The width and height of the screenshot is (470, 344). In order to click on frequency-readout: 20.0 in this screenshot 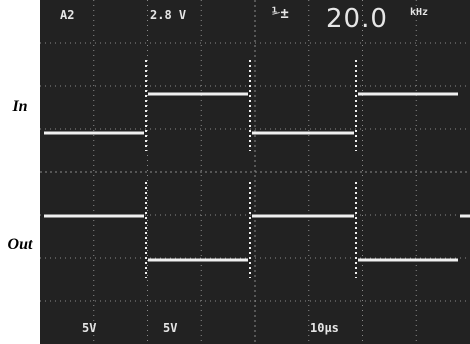, I will do `click(357, 19)`.